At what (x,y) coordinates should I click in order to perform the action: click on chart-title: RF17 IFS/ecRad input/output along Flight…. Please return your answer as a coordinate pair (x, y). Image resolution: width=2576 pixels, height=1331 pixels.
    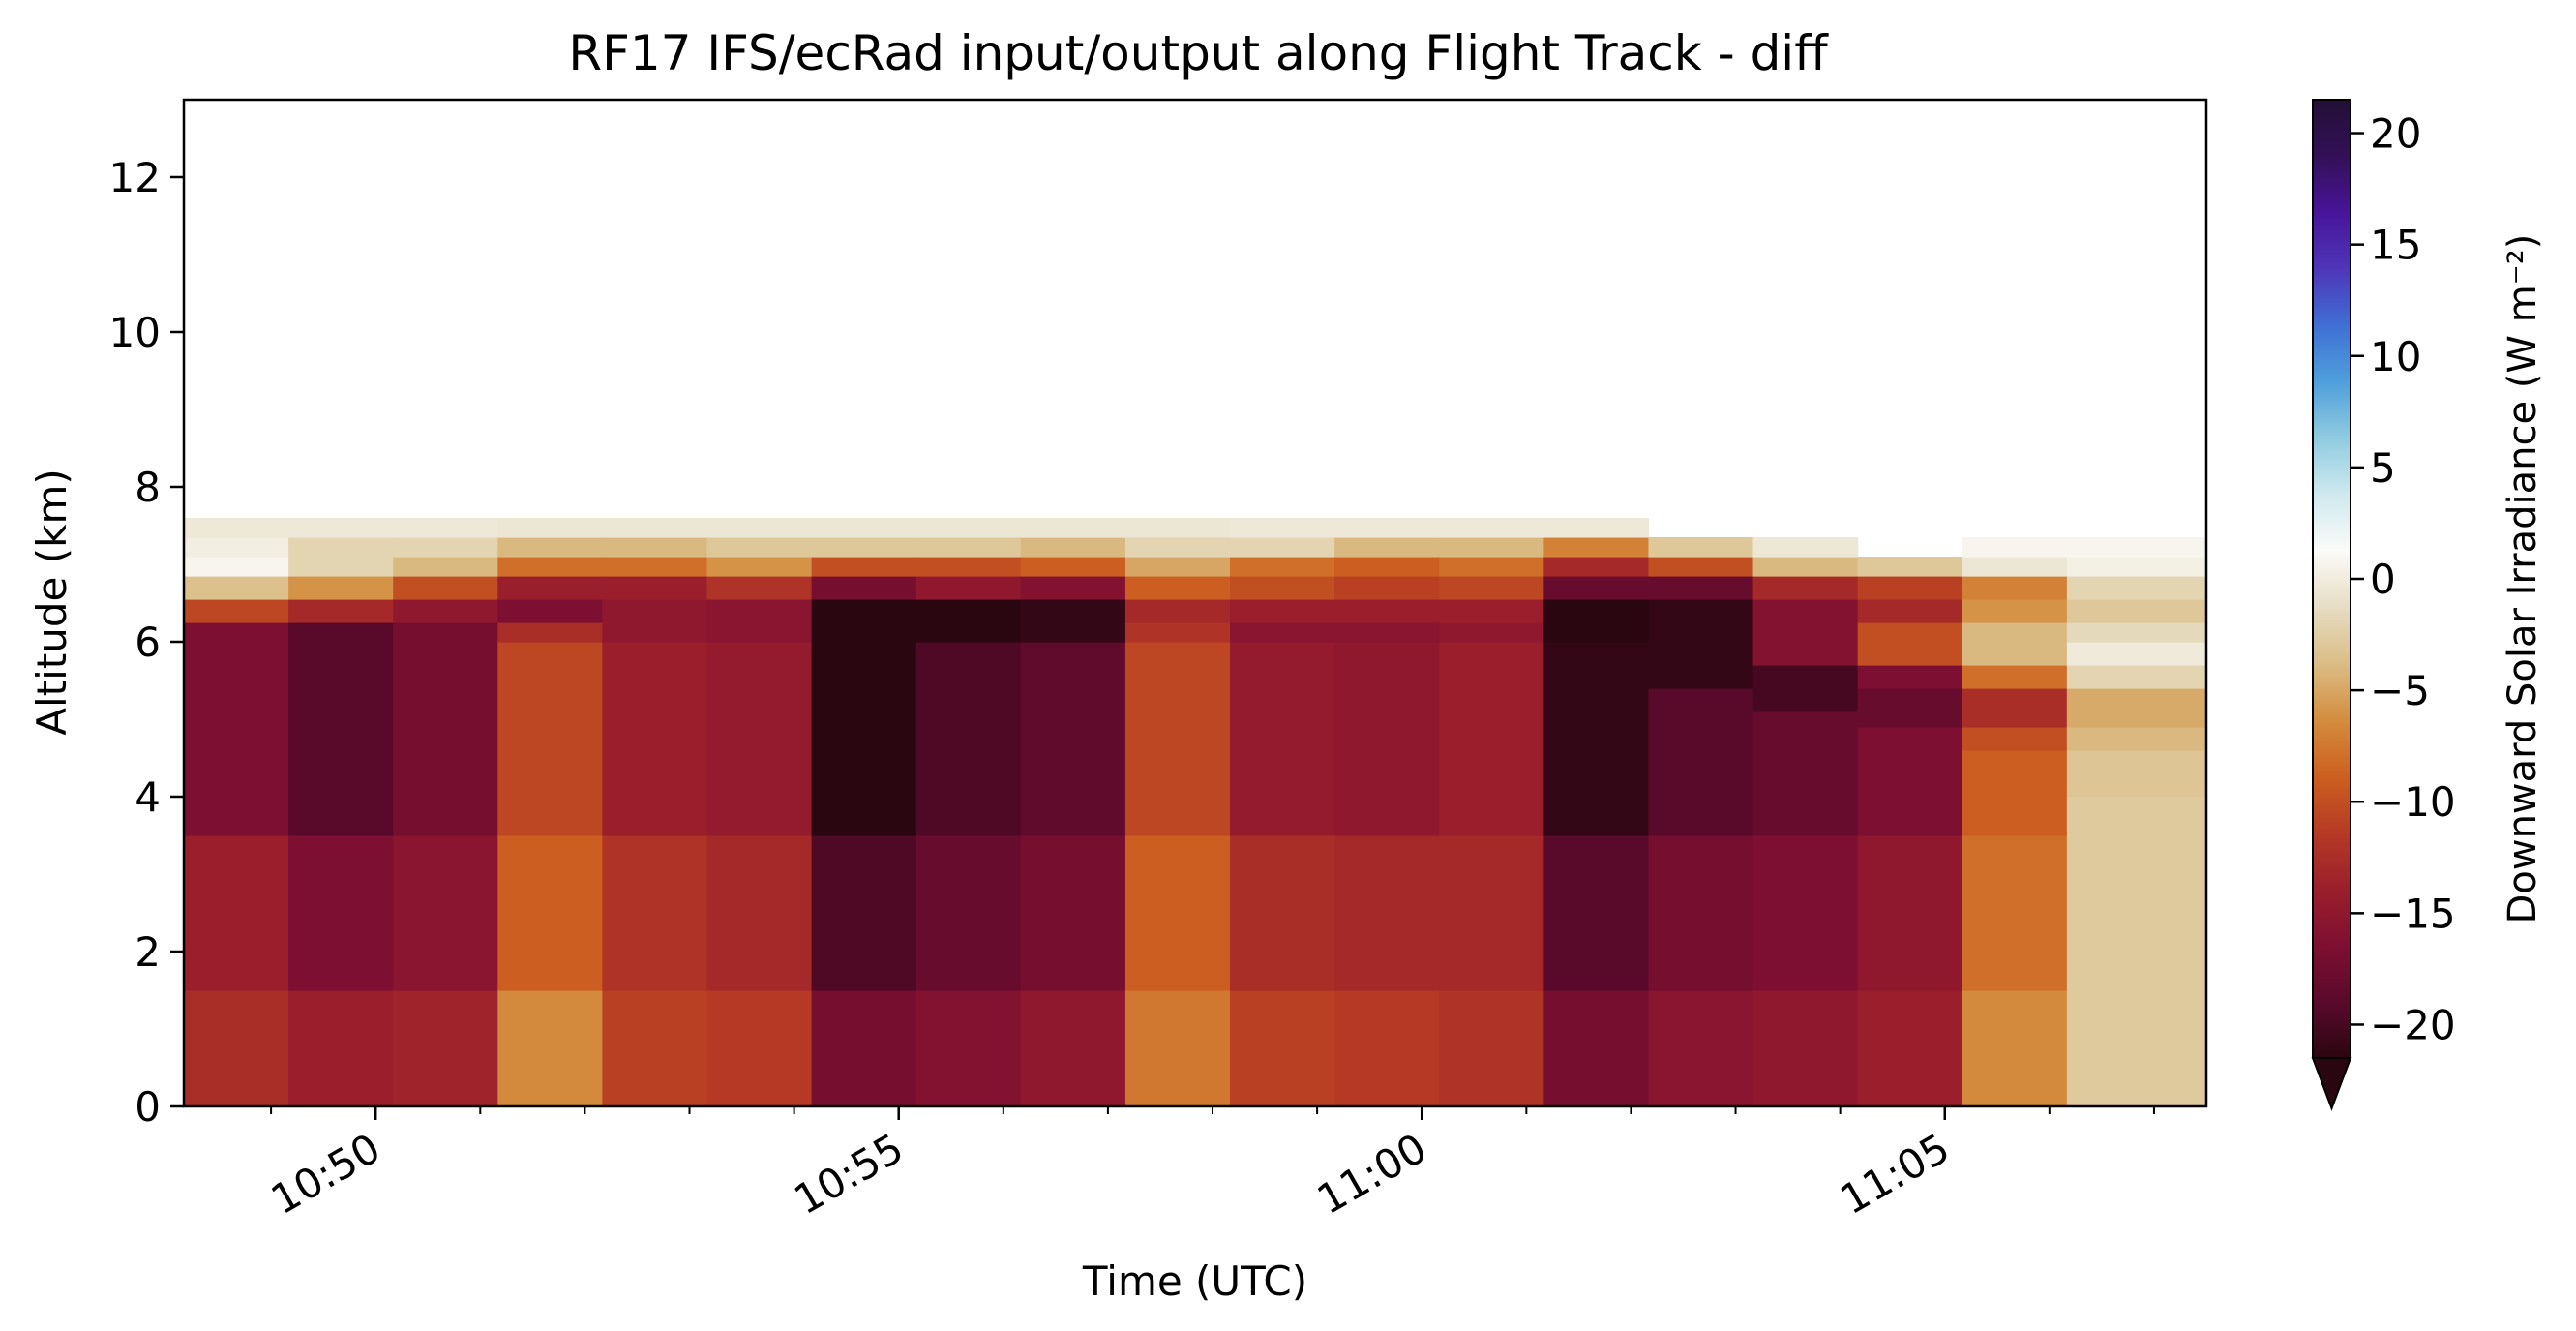
    Looking at the image, I should click on (1198, 53).